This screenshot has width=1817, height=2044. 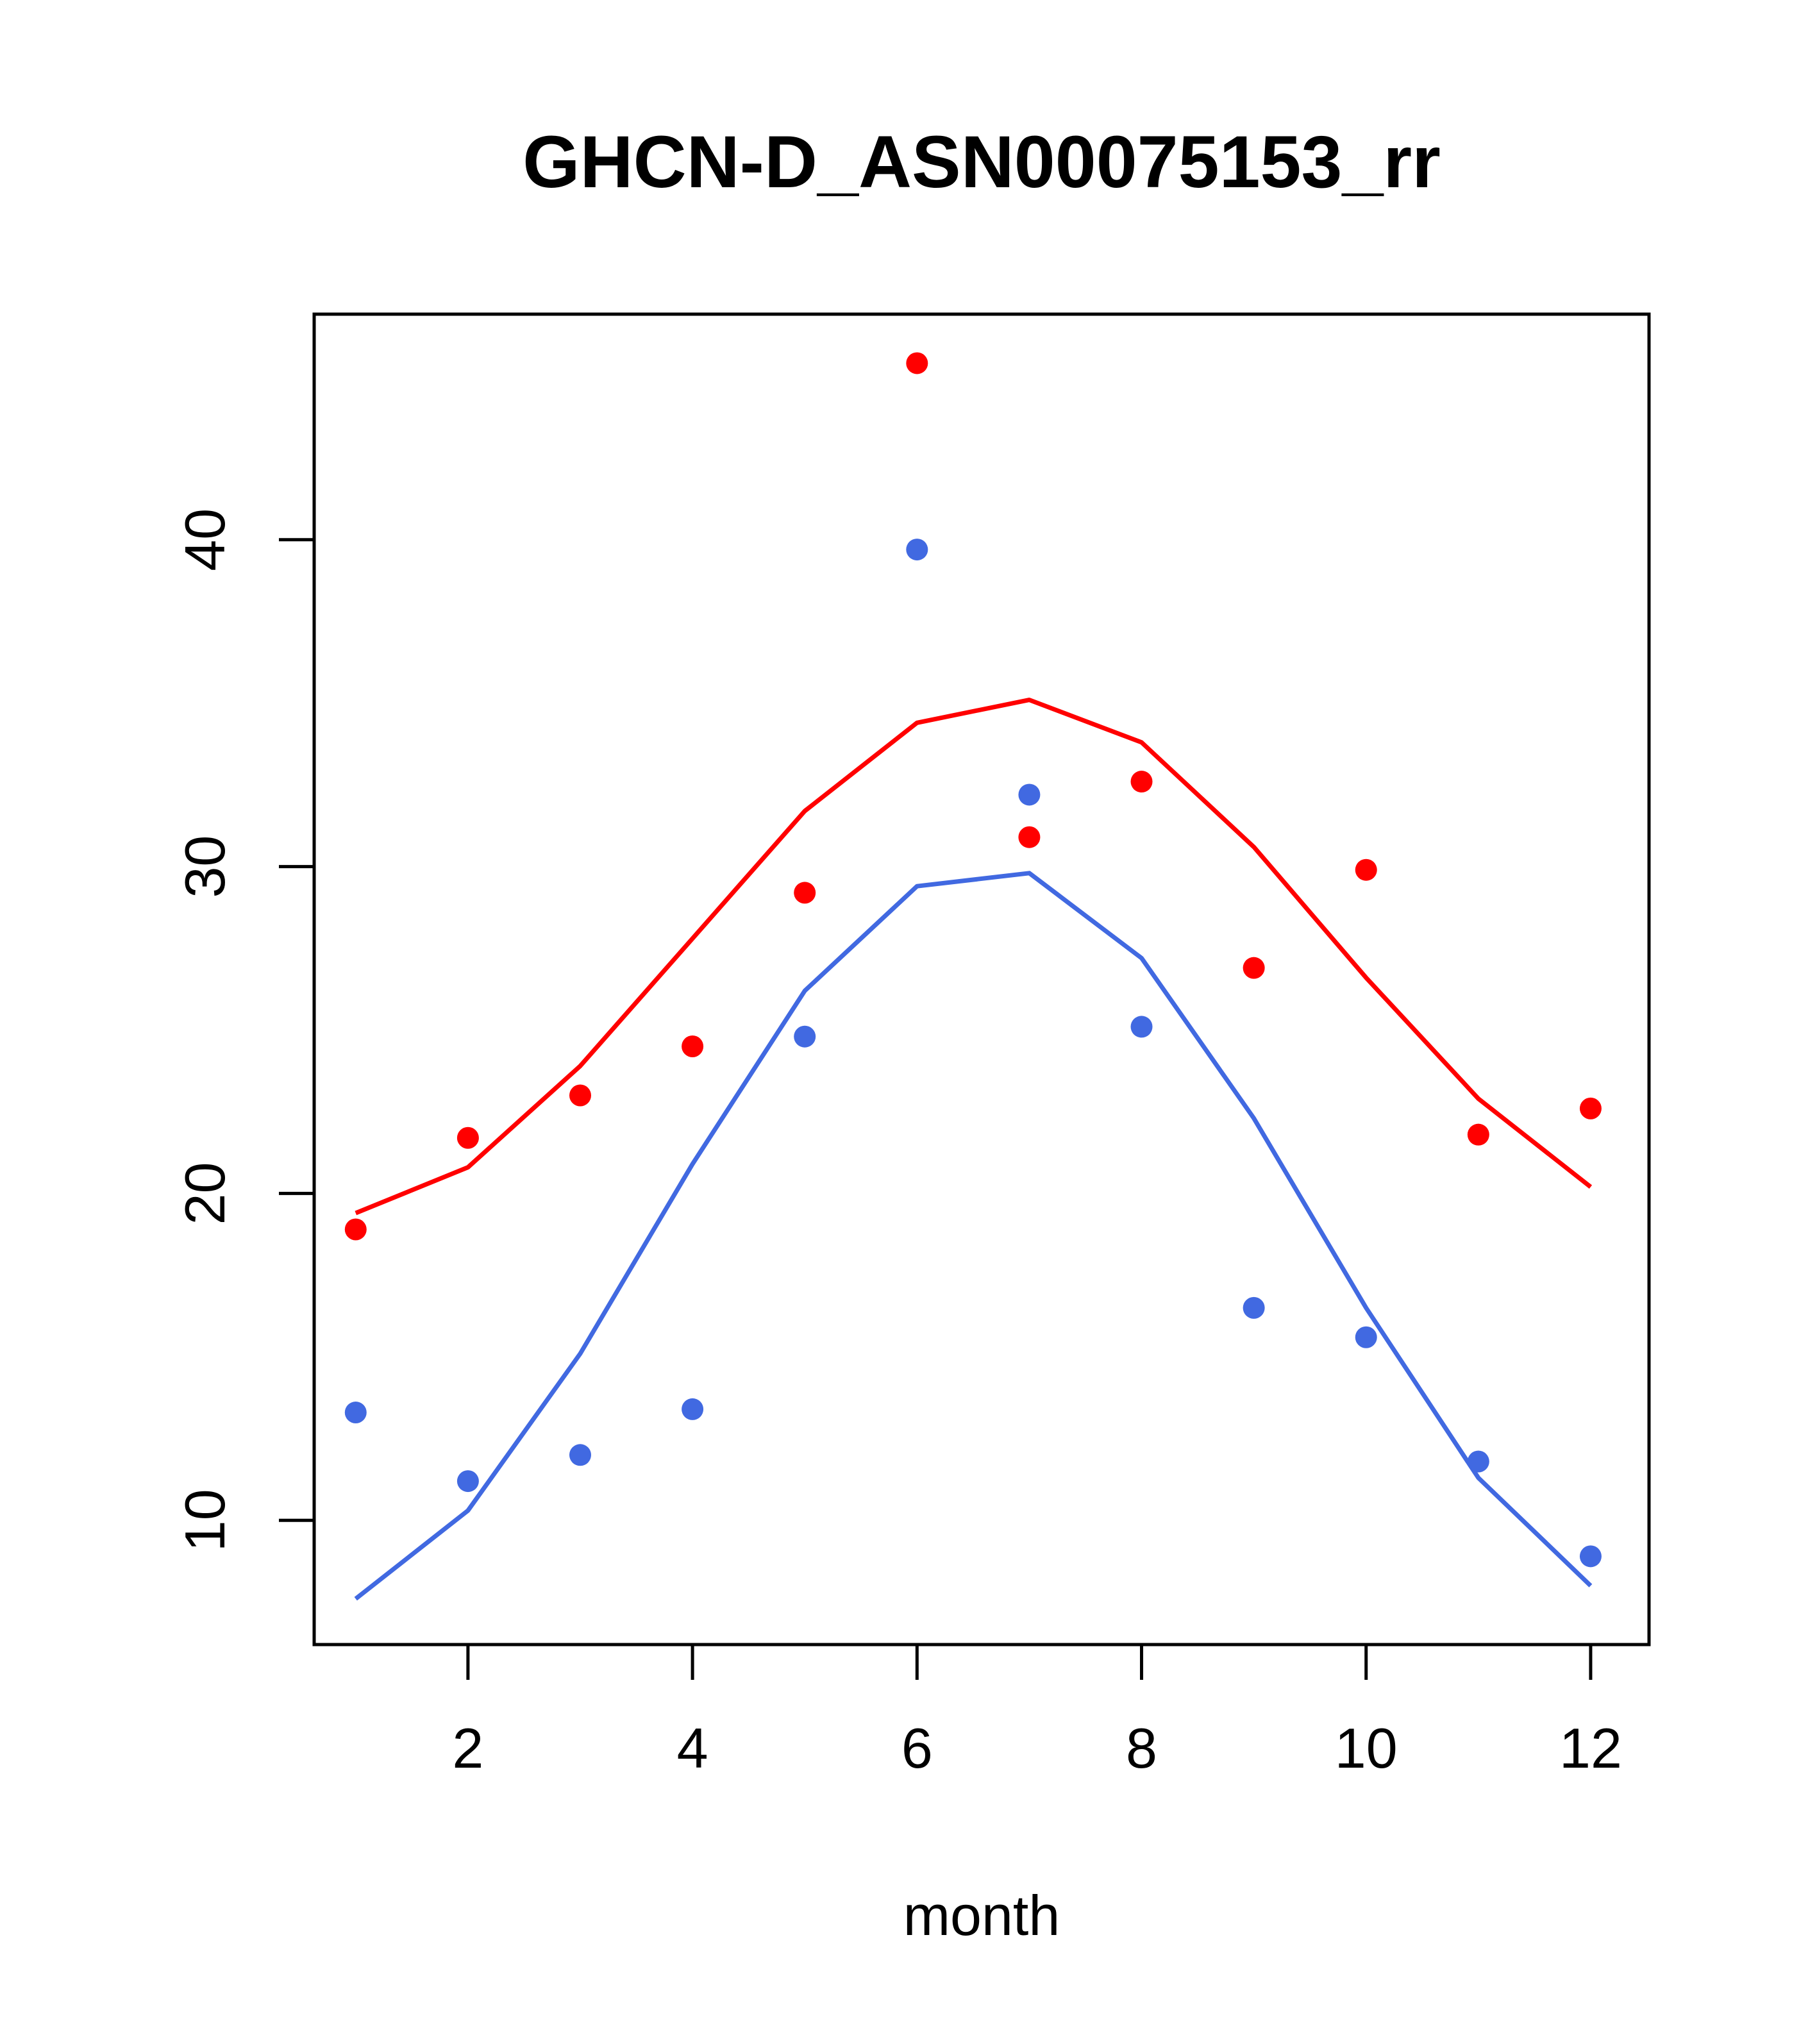 What do you see at coordinates (981, 1916) in the screenshot?
I see `x-axis-label: month` at bounding box center [981, 1916].